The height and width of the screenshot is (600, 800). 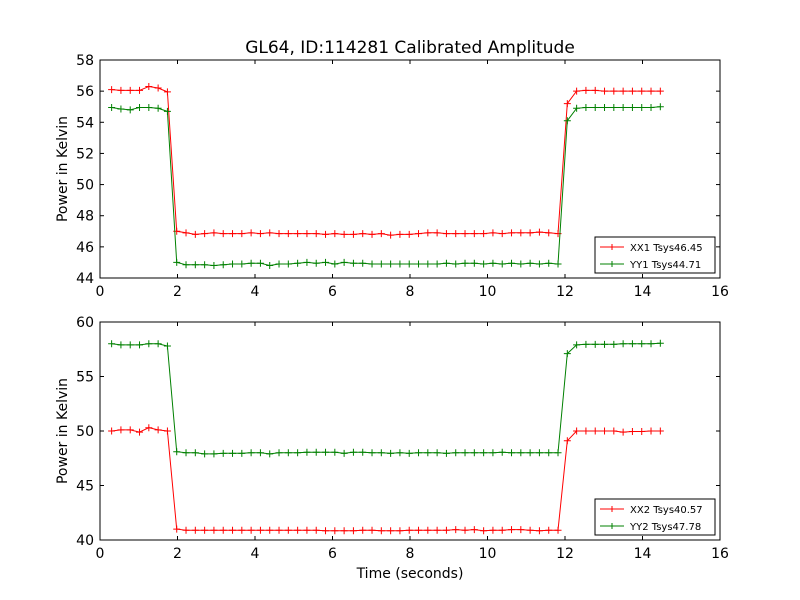 I want to click on y-tick-label: 52, so click(x=85, y=154).